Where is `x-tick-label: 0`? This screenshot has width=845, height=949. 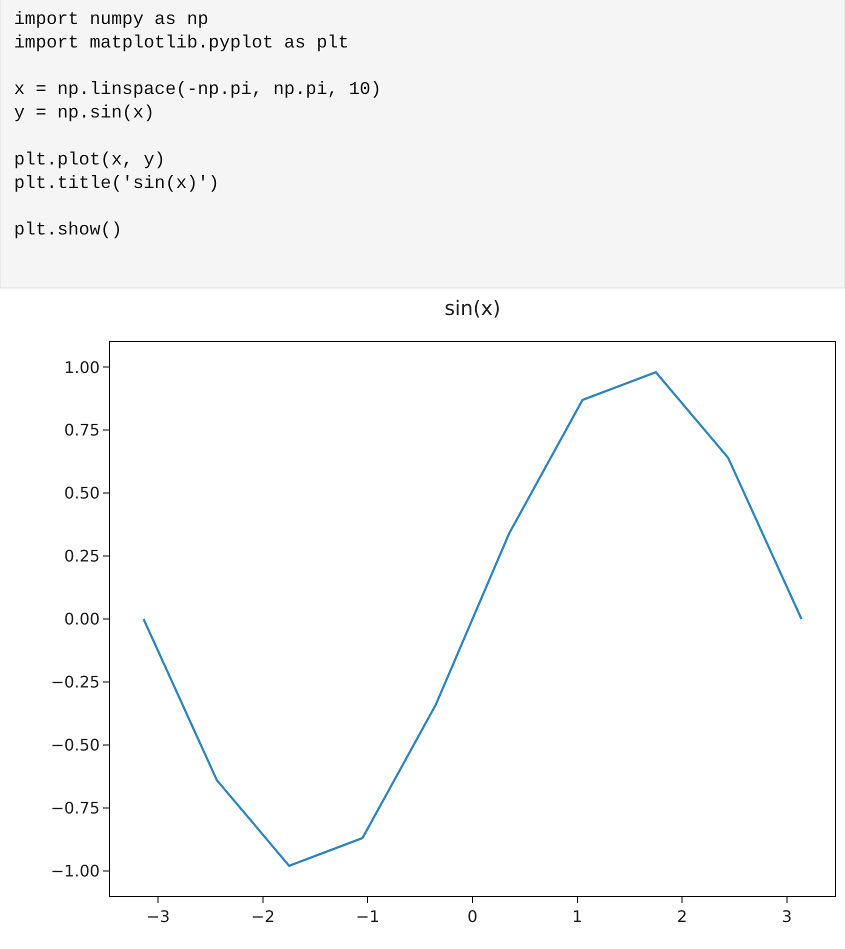
x-tick-label: 0 is located at coordinates (472, 916).